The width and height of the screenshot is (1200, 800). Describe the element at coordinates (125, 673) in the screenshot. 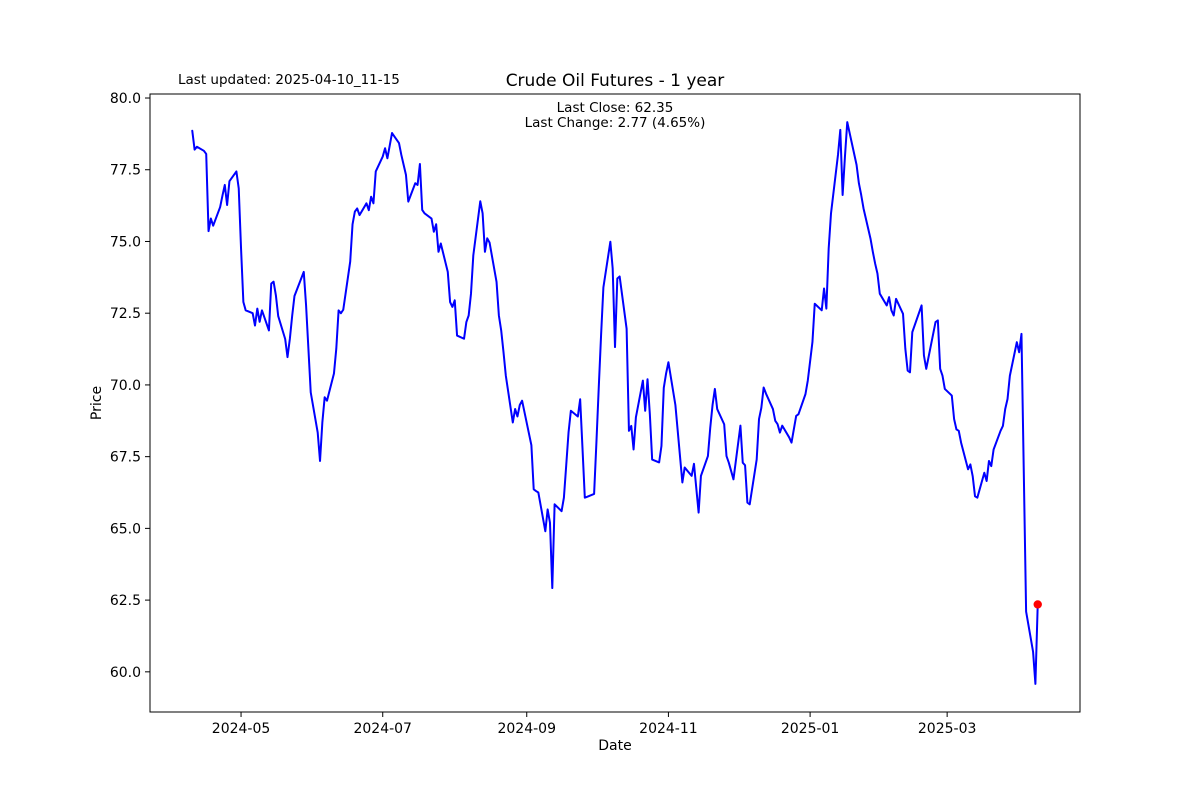

I see `y-tick-label: 60.0` at that location.